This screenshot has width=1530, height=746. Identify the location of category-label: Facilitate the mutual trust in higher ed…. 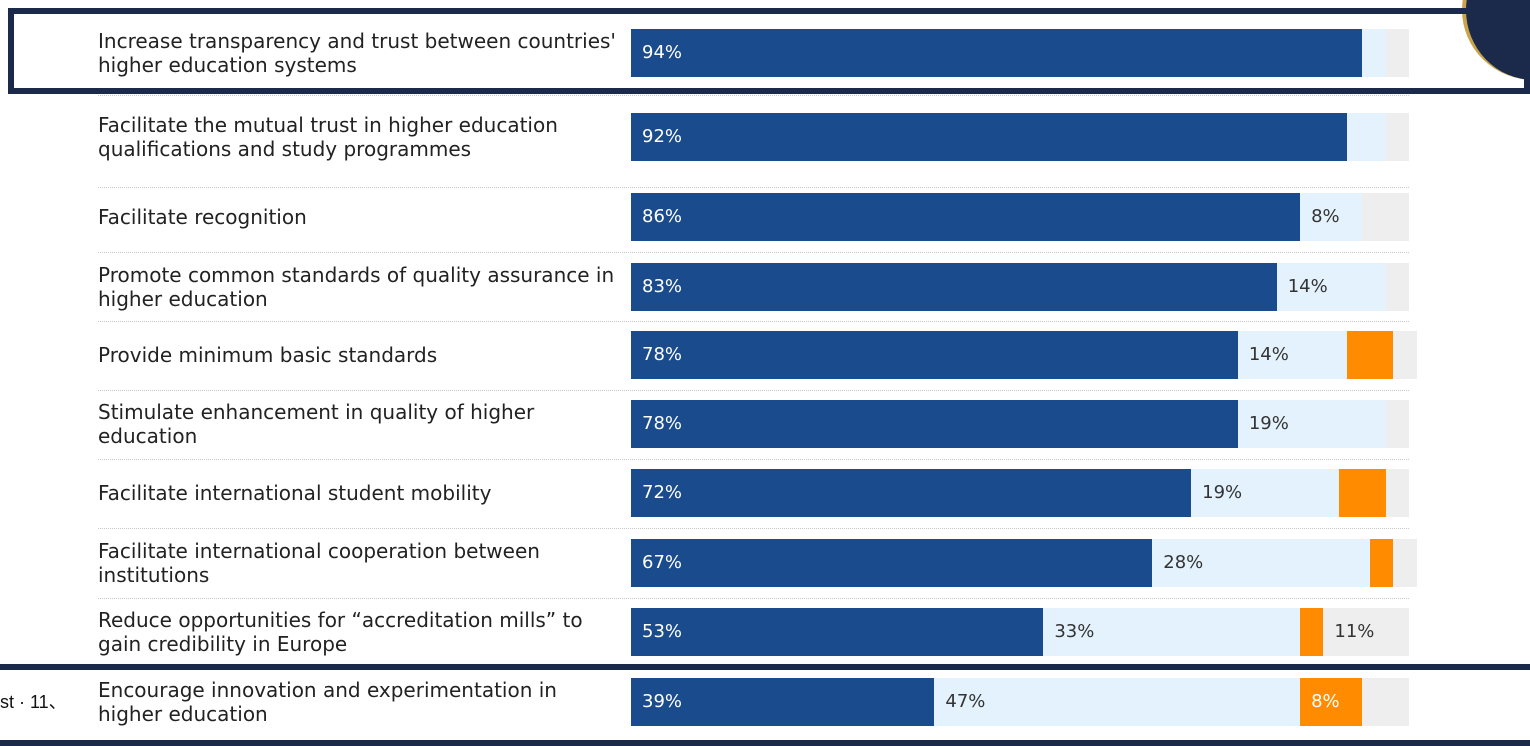
(328, 137).